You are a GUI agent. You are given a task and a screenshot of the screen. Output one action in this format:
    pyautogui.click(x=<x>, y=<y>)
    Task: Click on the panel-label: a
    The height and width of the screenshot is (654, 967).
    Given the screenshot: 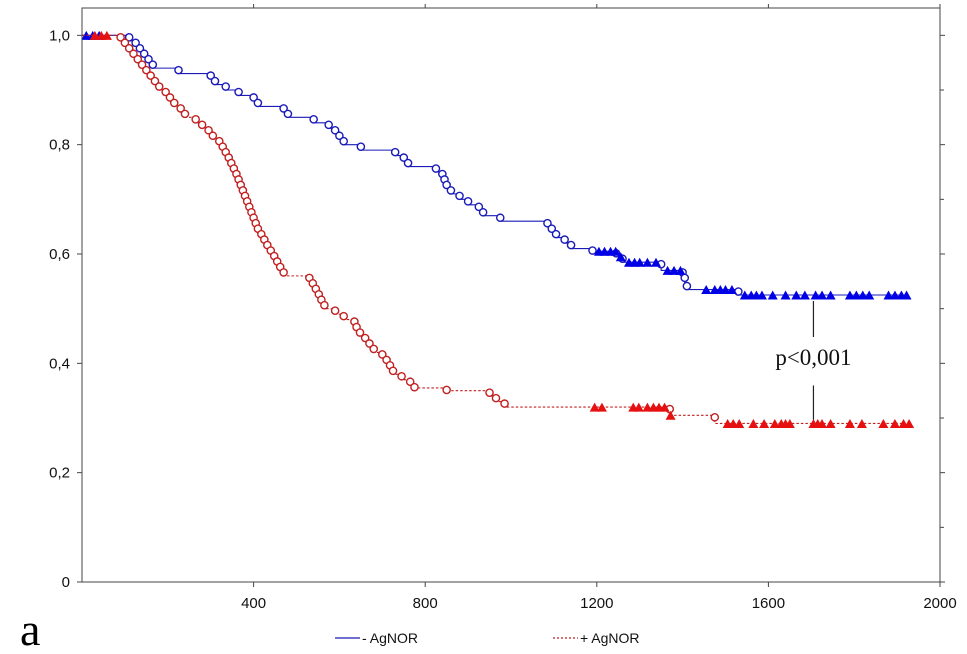 What is the action you would take?
    pyautogui.click(x=30, y=629)
    